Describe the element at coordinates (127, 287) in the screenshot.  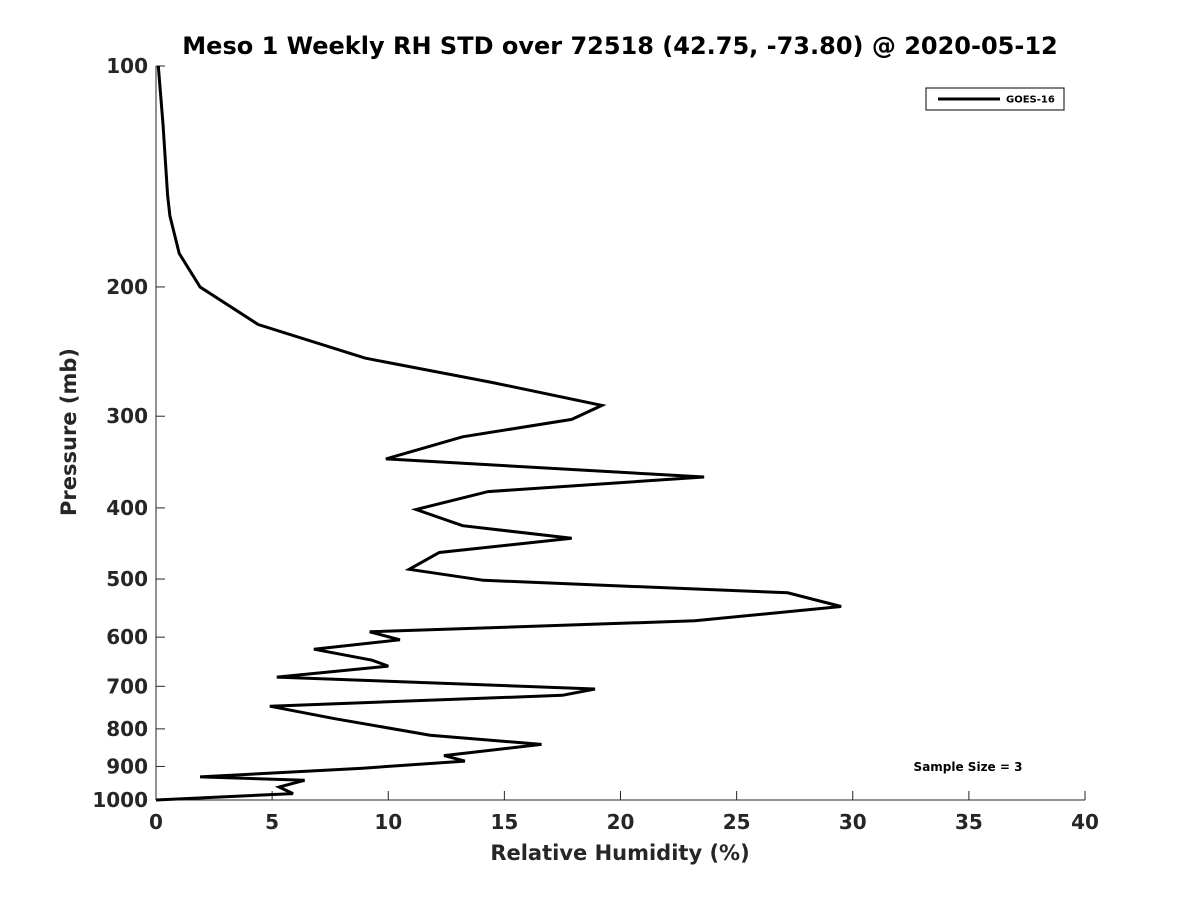
I see `y-tick-label: 200` at that location.